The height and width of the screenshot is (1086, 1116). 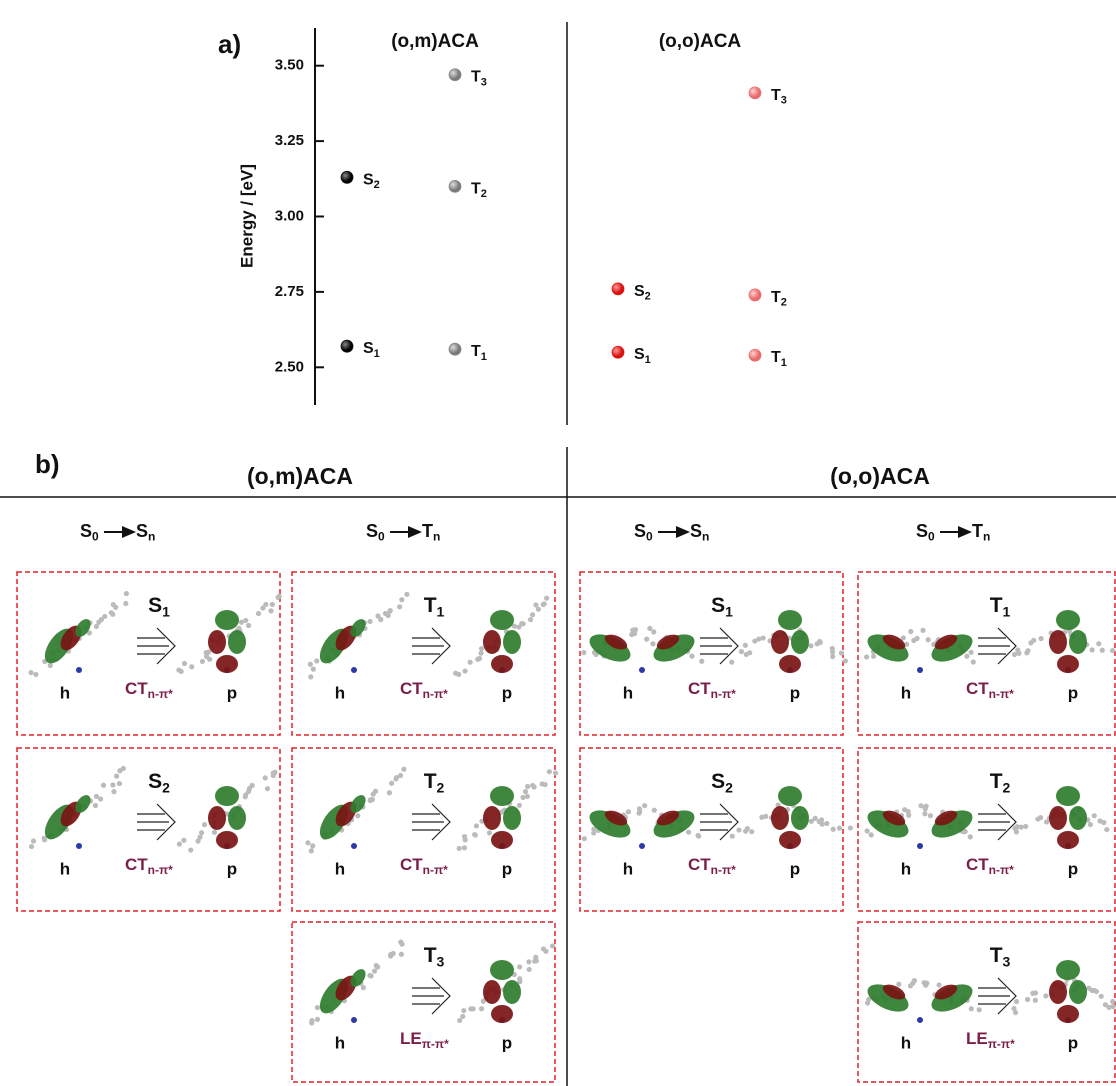 What do you see at coordinates (990, 1040) in the screenshot?
I see `excitation-type: LEπ-π*` at bounding box center [990, 1040].